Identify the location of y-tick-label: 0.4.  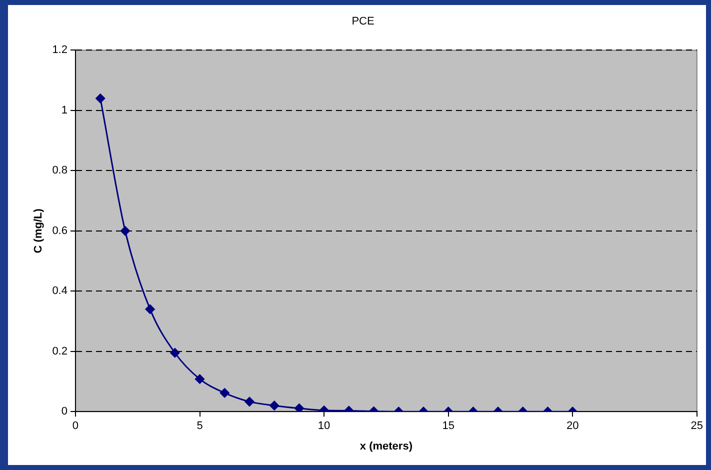
(60, 291).